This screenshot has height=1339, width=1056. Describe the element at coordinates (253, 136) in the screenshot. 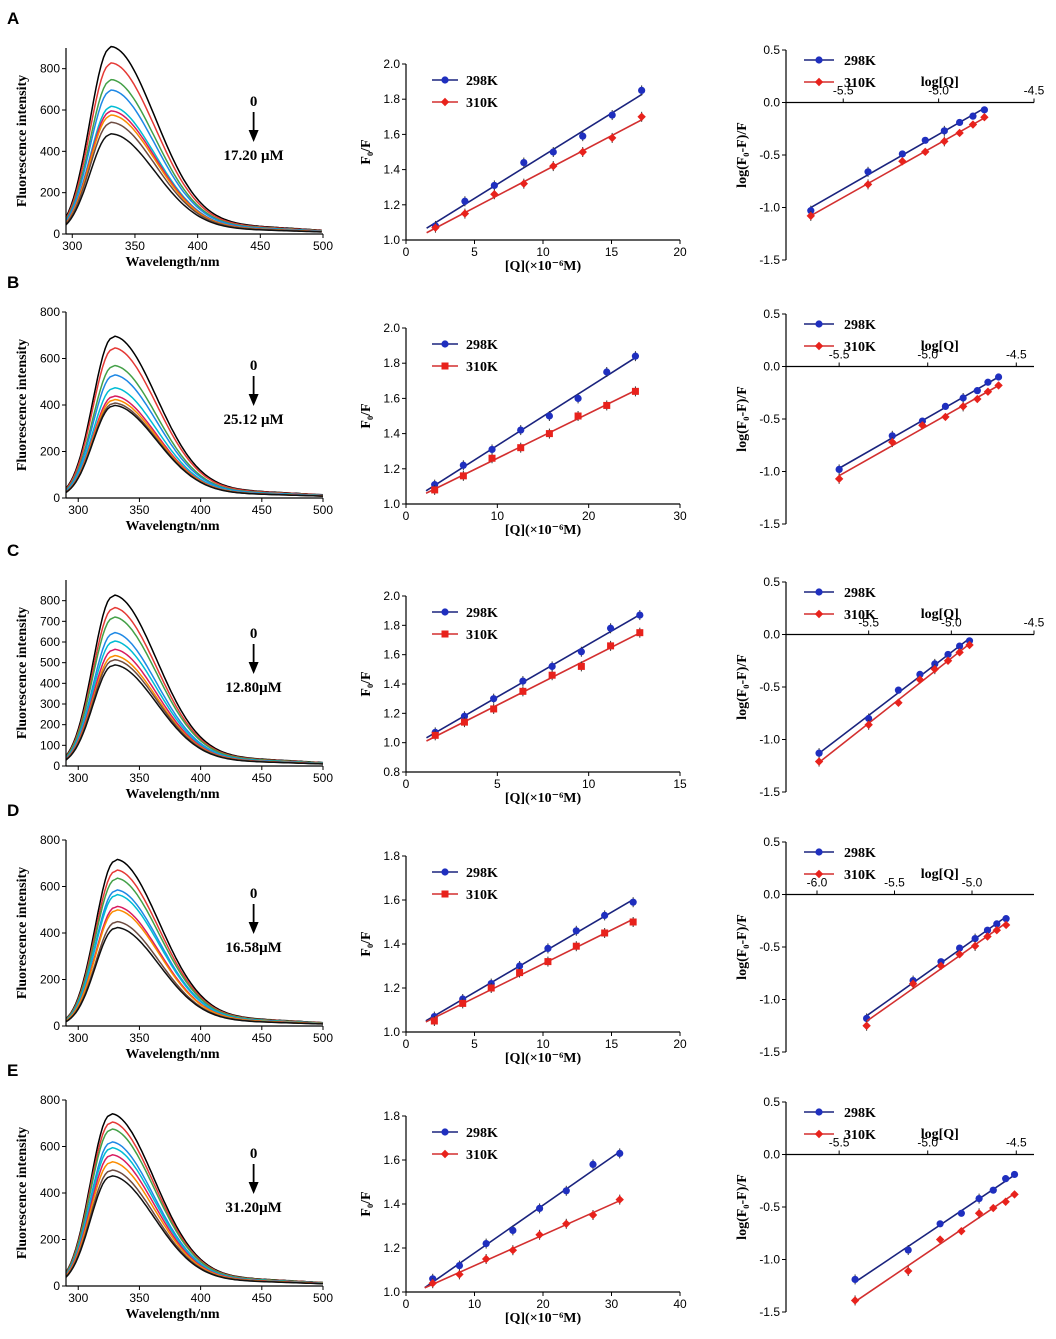

I see `arrow-down-icon` at that location.